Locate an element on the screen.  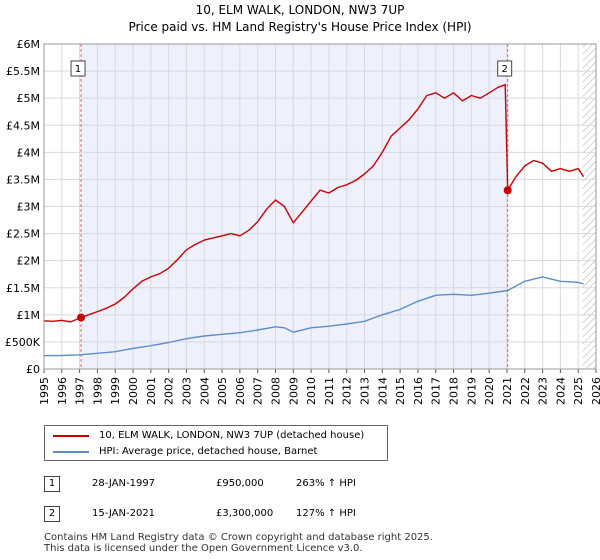
x-tick-label: 2012 is located at coordinates (347, 391).